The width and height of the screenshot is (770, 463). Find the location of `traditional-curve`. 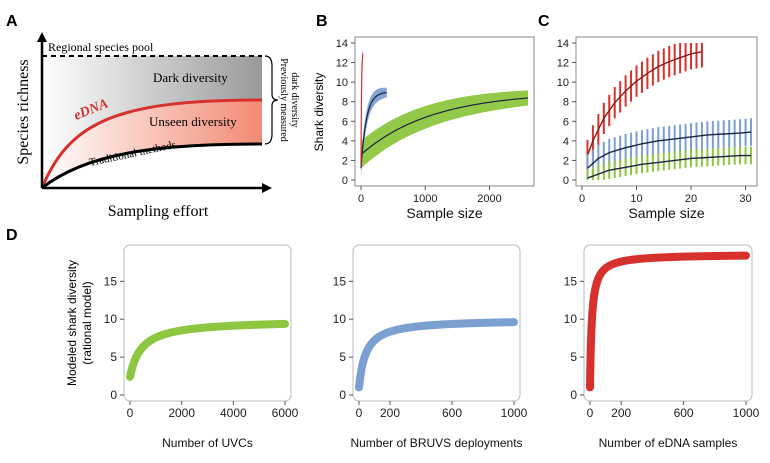

traditional-curve is located at coordinates (152, 166).